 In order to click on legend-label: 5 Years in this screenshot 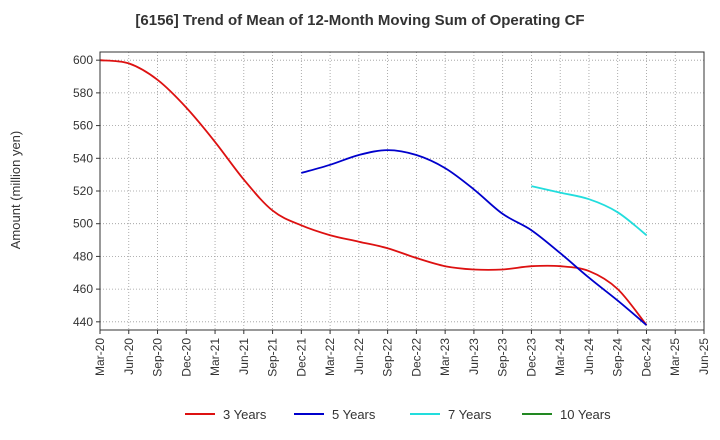, I will do `click(354, 414)`.